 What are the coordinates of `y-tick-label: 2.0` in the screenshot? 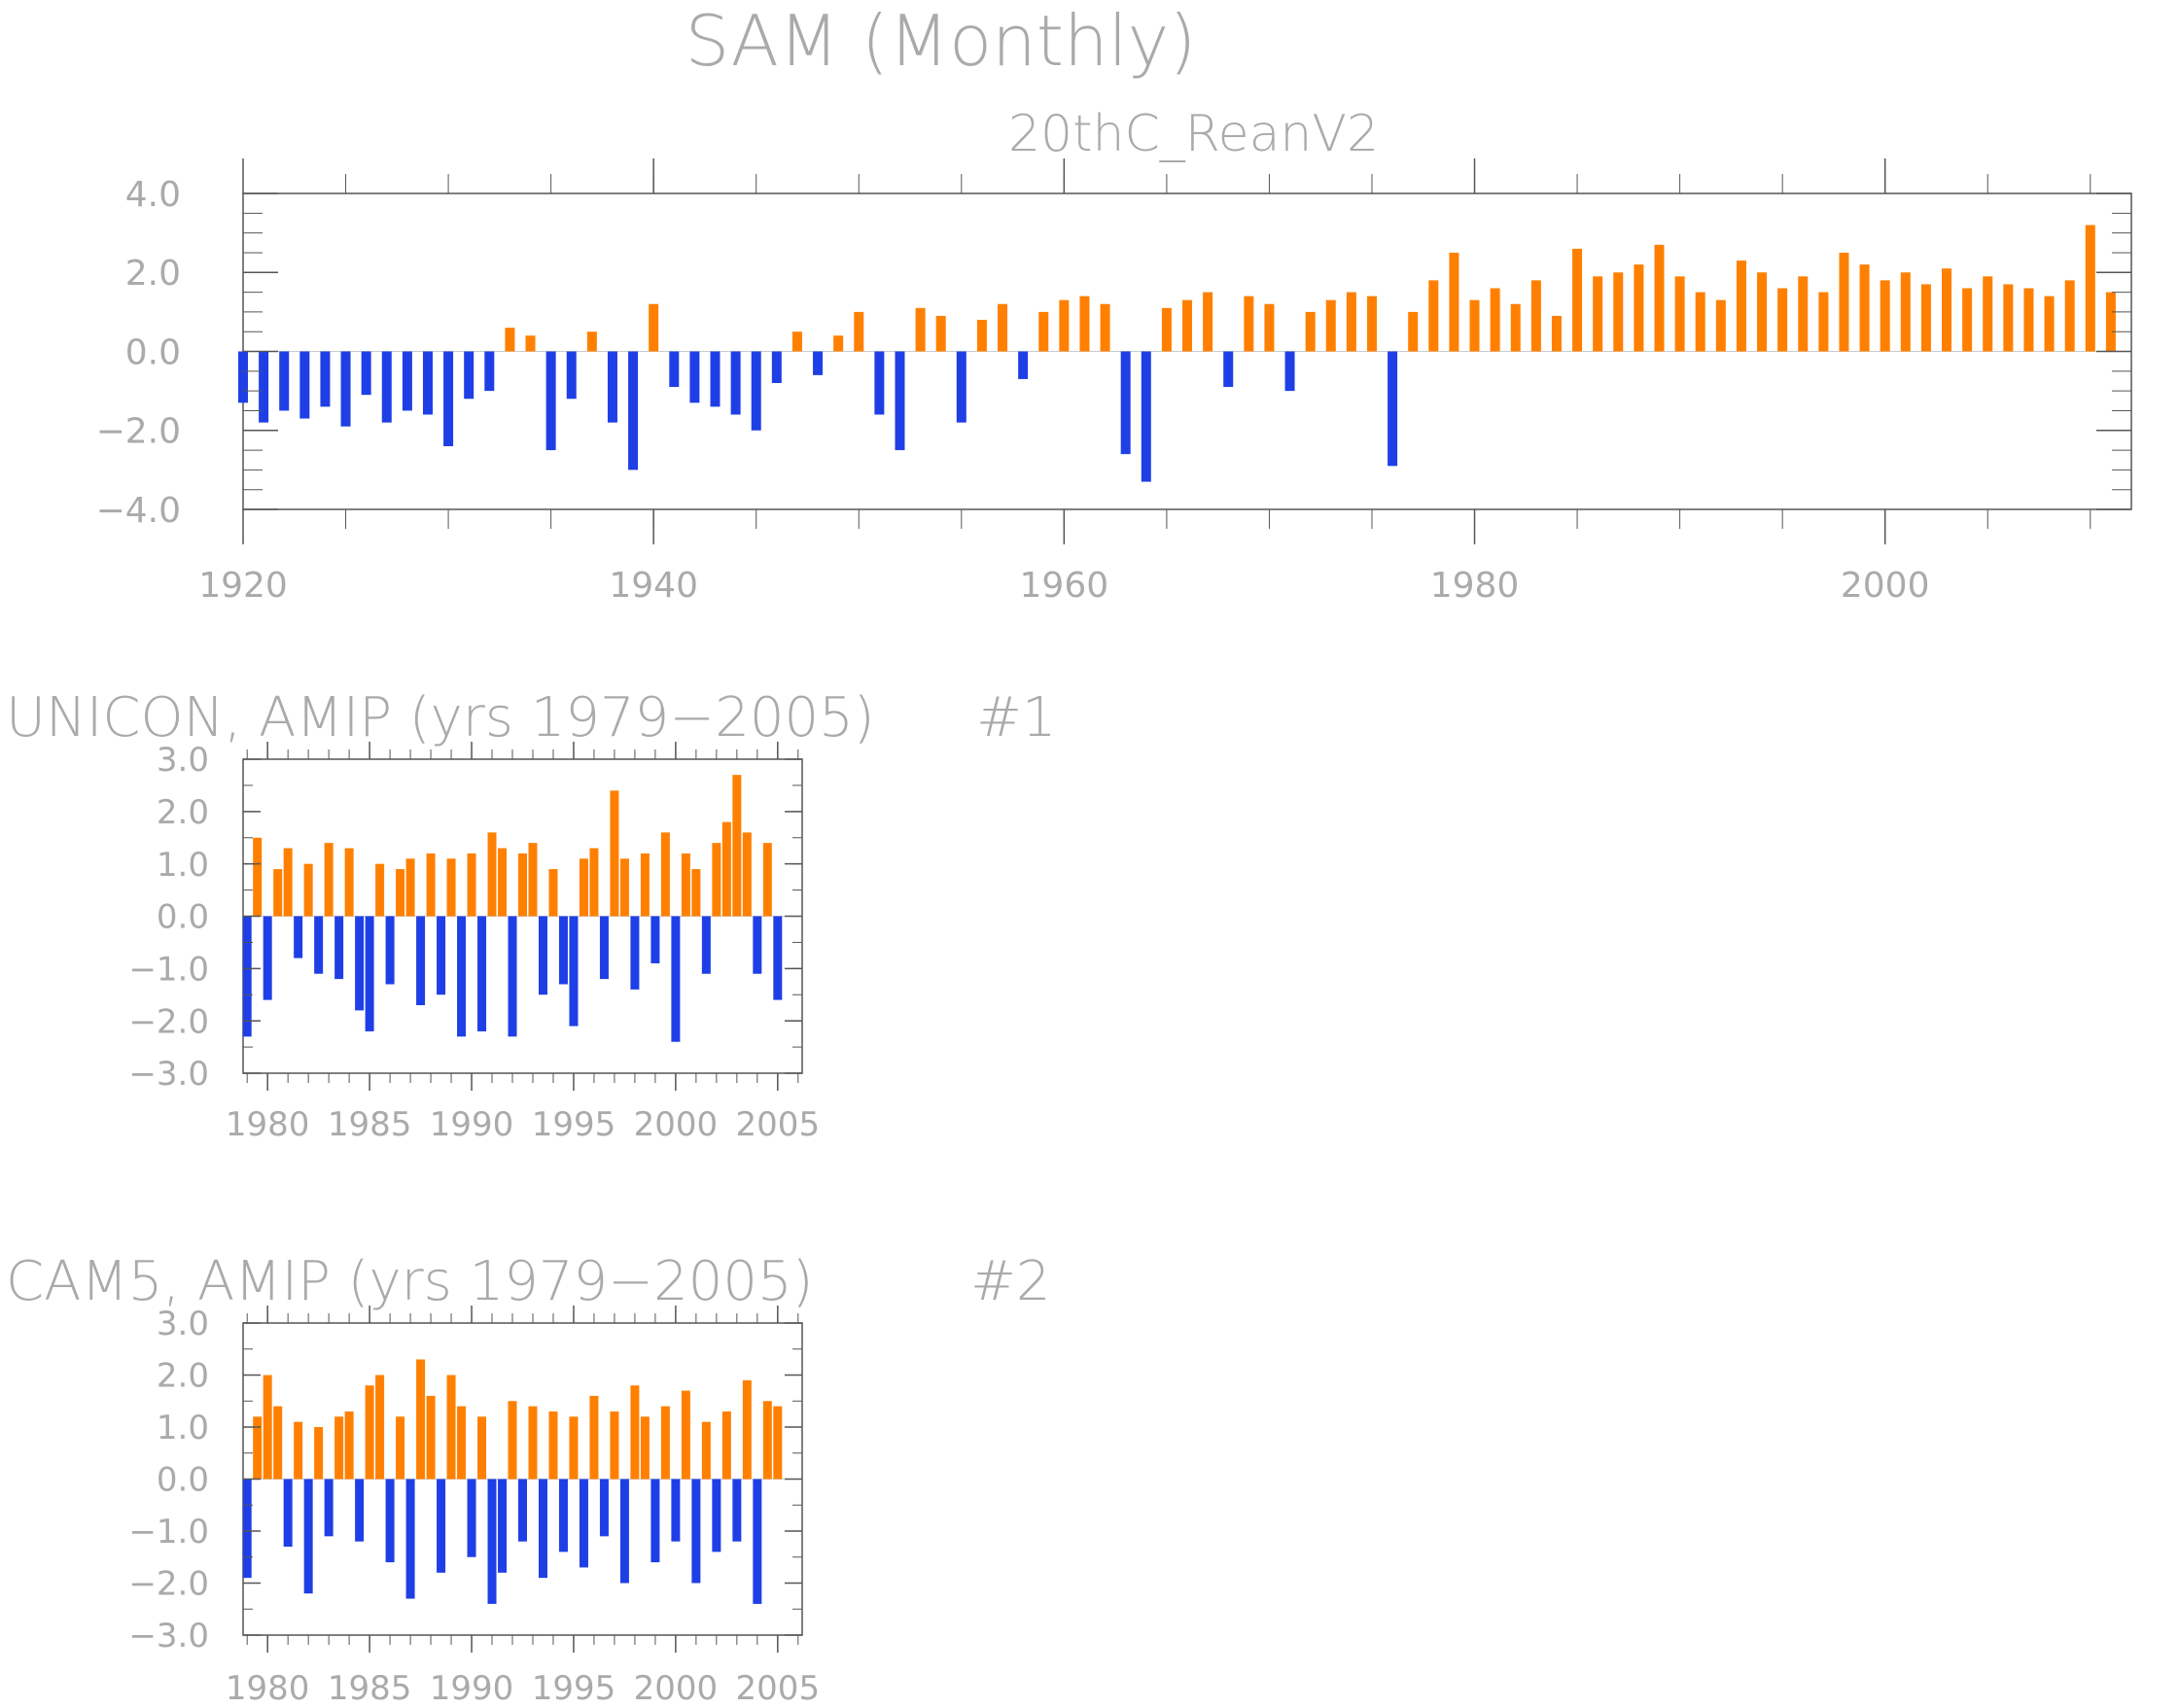 It's located at (183, 813).